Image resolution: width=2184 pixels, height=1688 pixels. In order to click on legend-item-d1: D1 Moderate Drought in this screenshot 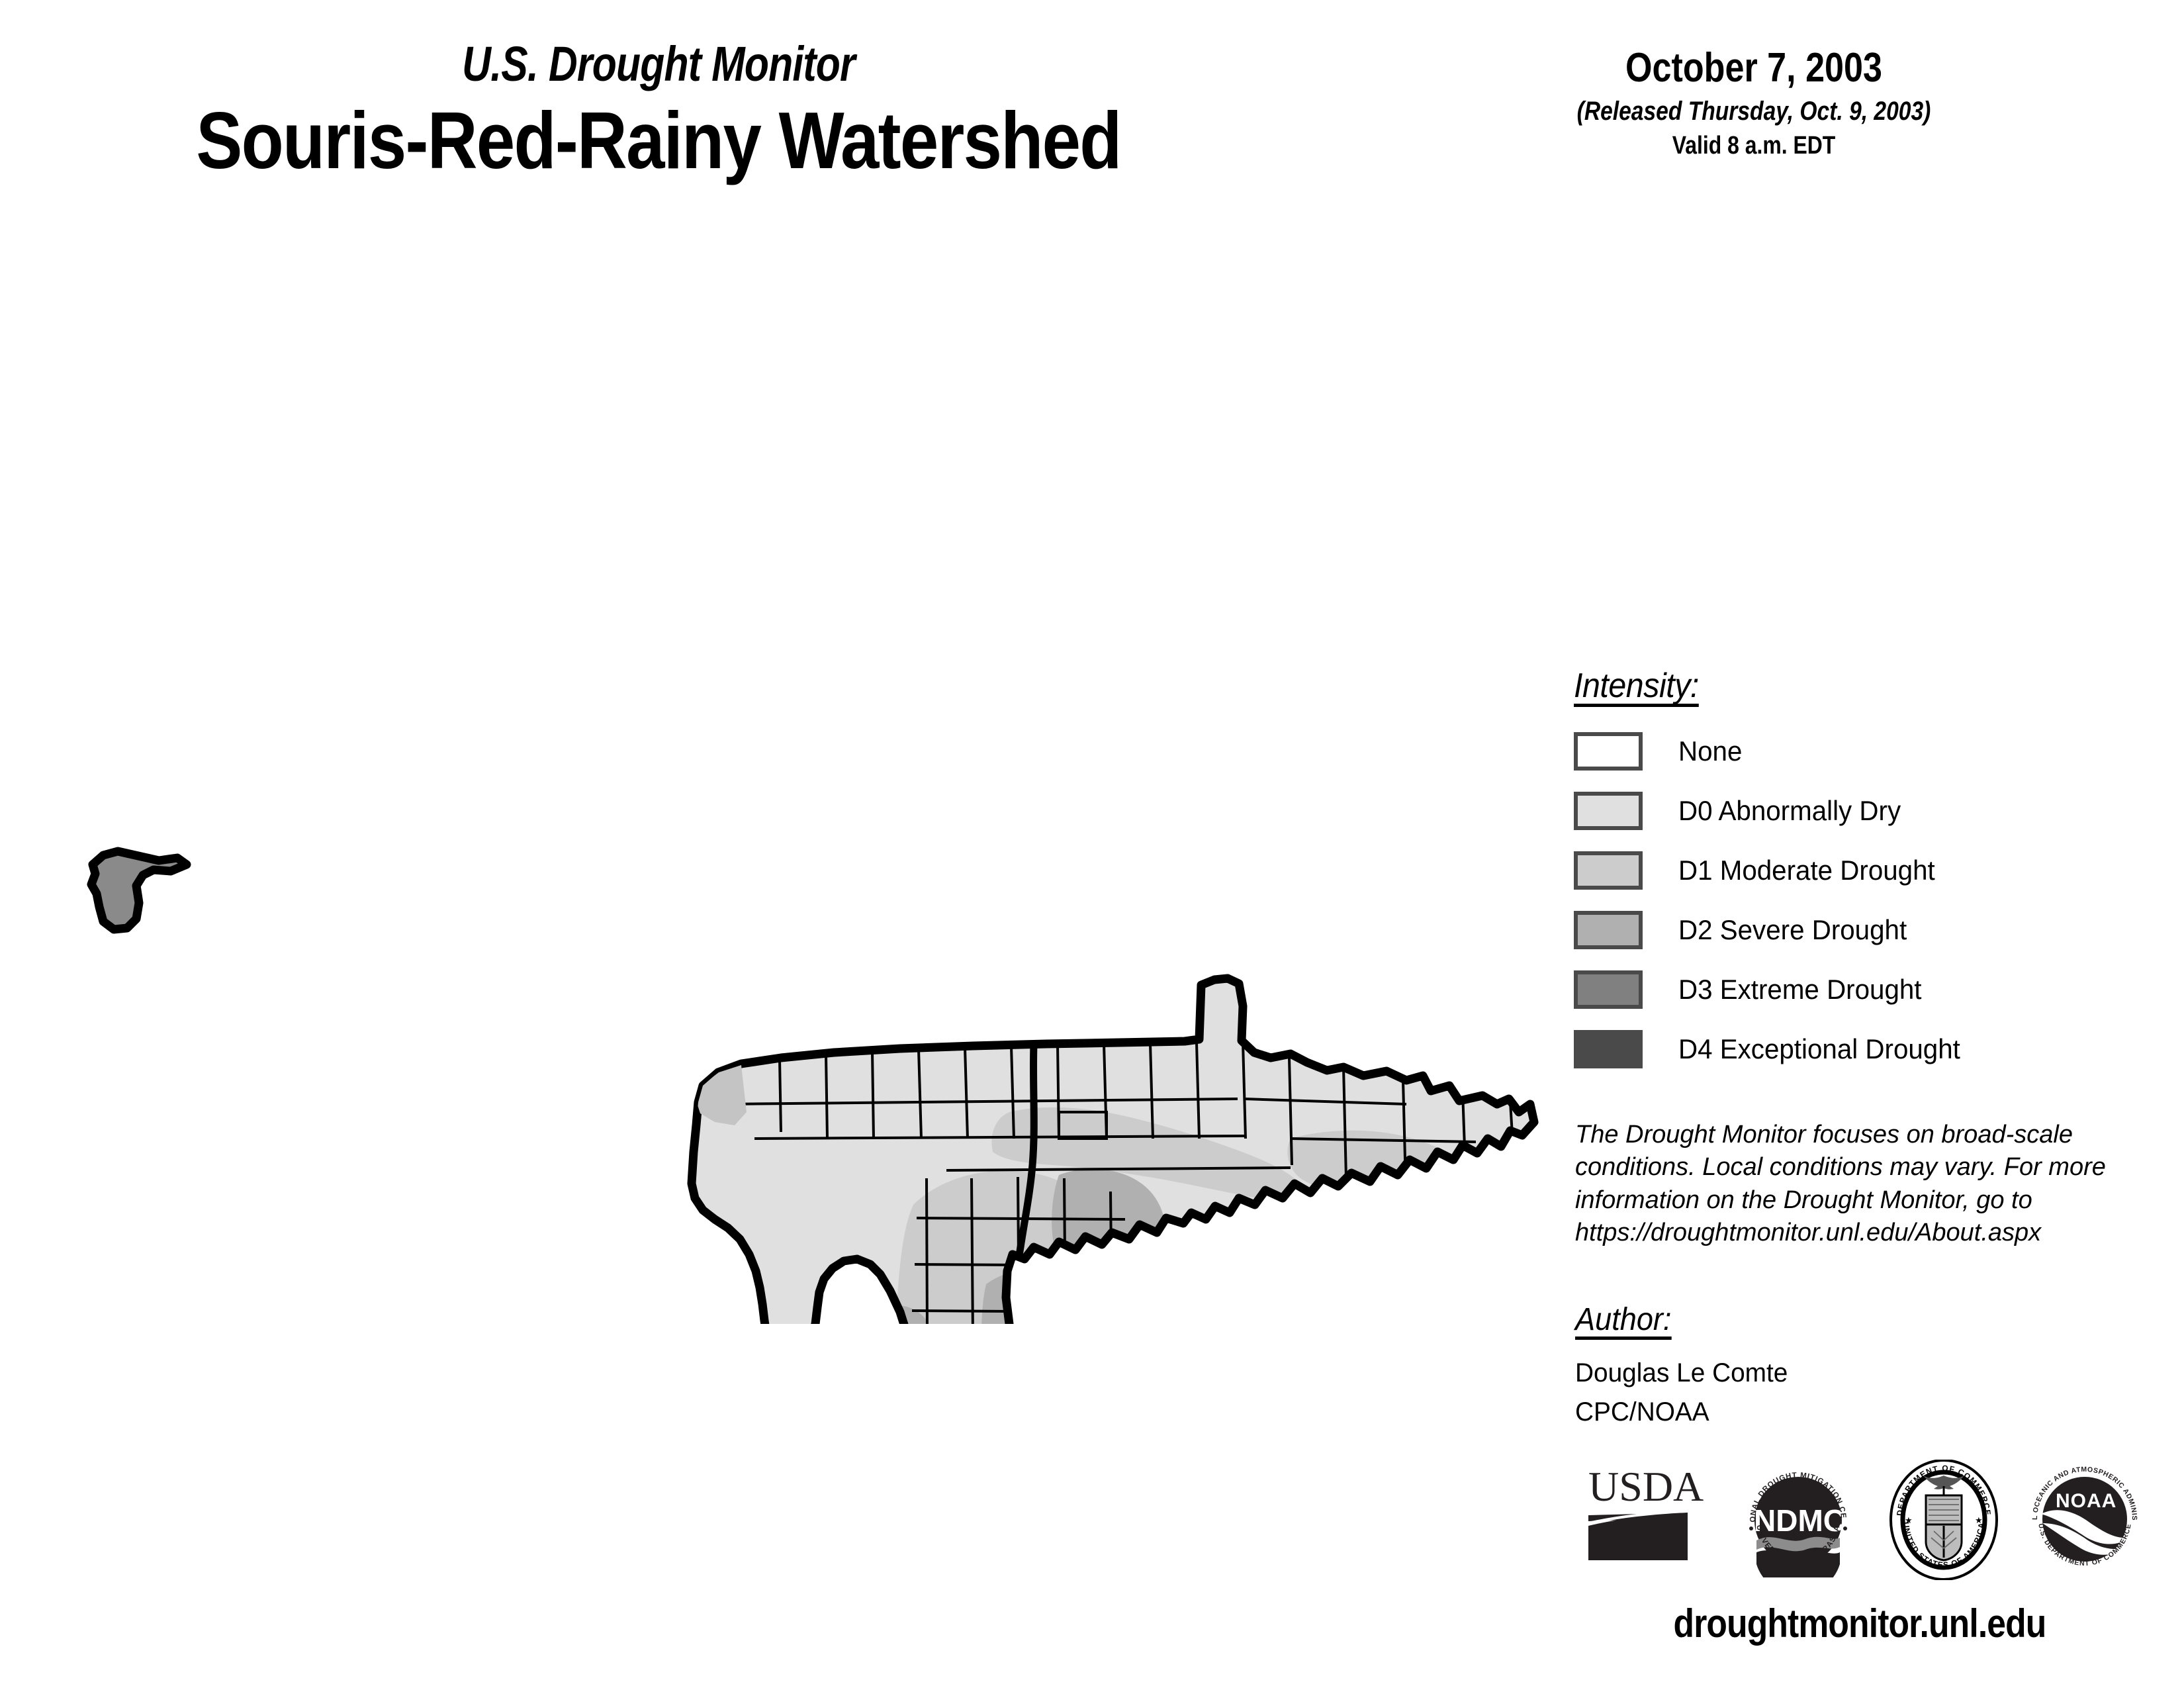, I will do `click(1858, 870)`.